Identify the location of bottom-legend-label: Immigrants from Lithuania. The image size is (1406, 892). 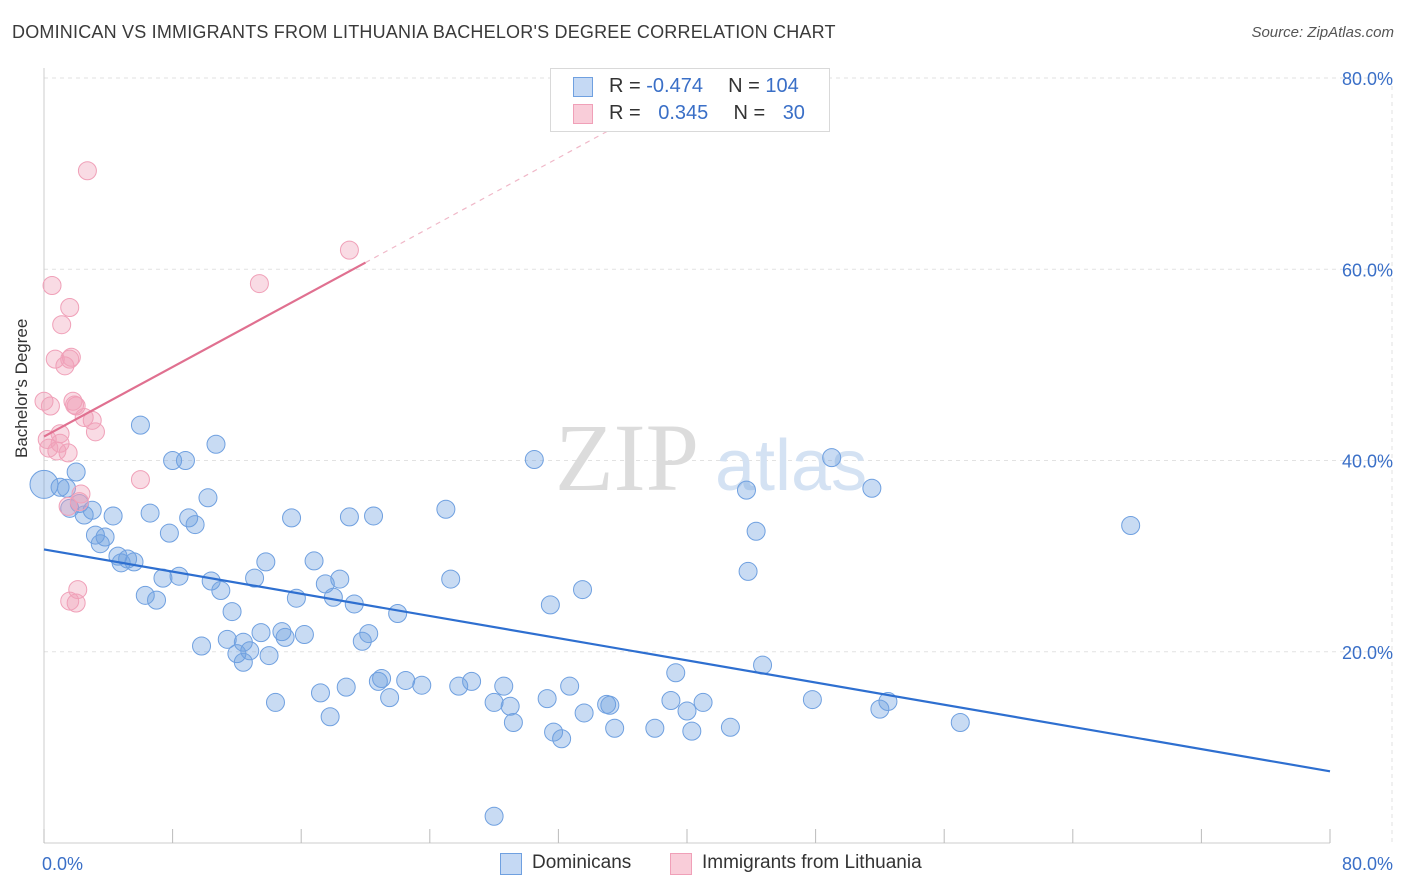
(812, 862).